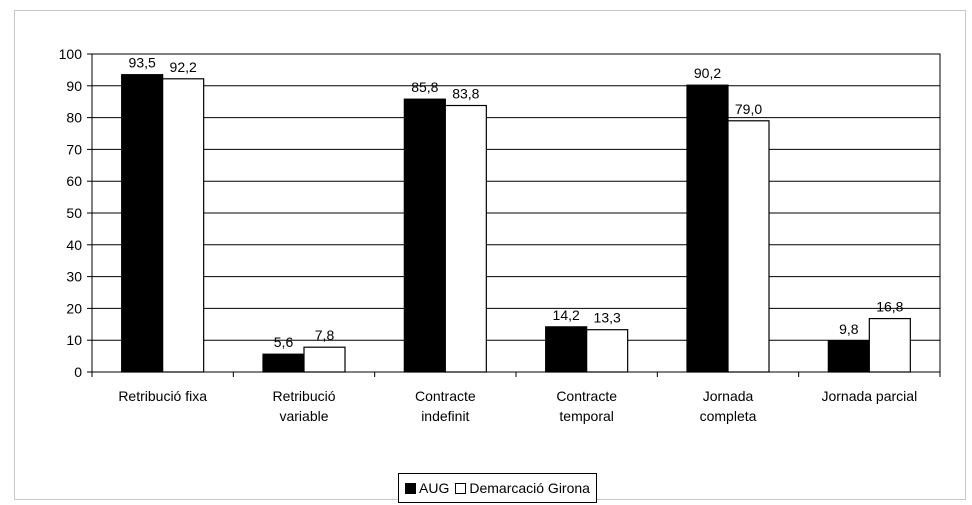 The height and width of the screenshot is (505, 972). What do you see at coordinates (607, 318) in the screenshot?
I see `data-label-girona-3: 13,3` at bounding box center [607, 318].